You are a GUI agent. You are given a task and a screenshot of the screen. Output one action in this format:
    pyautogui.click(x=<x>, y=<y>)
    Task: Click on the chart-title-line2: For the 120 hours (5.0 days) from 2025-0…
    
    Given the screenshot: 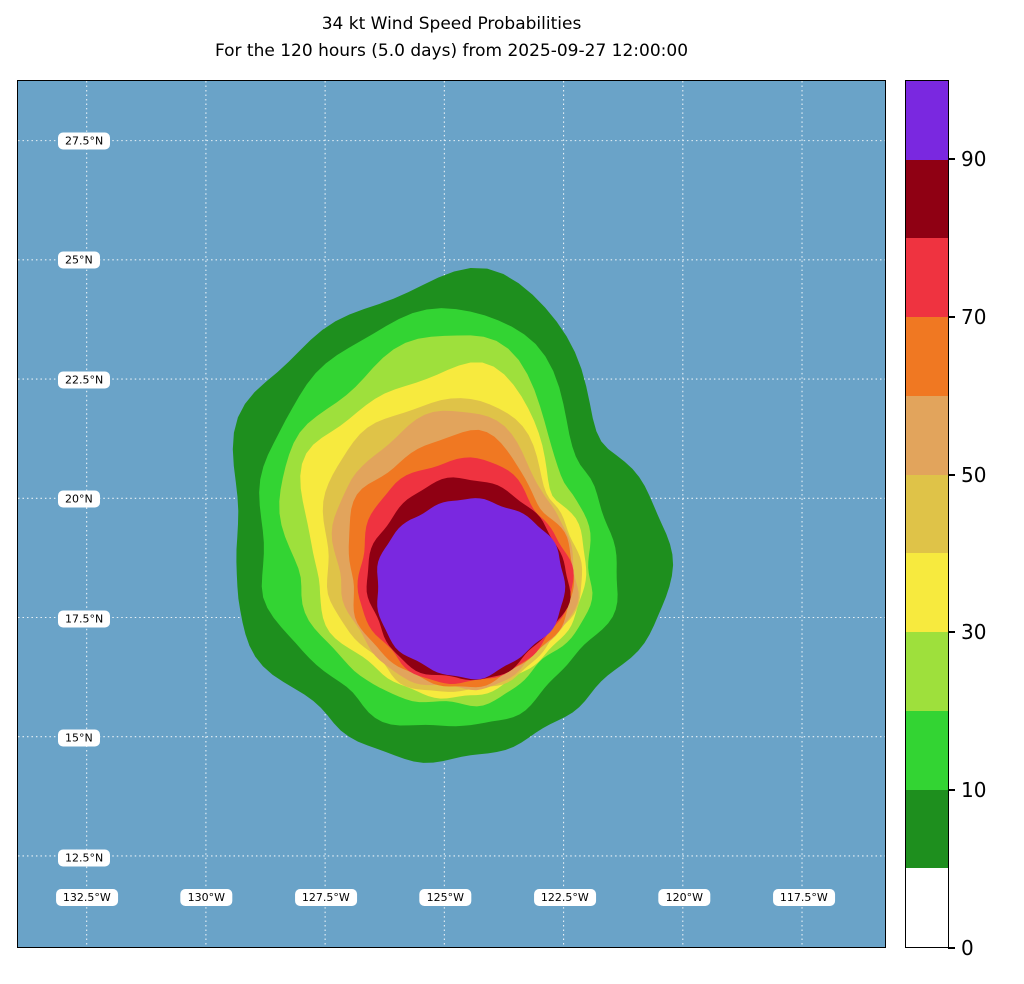 What is the action you would take?
    pyautogui.click(x=451, y=51)
    